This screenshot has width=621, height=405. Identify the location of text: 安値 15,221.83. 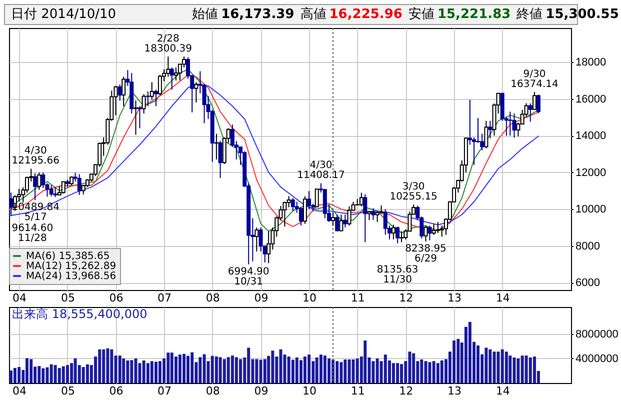
(459, 14).